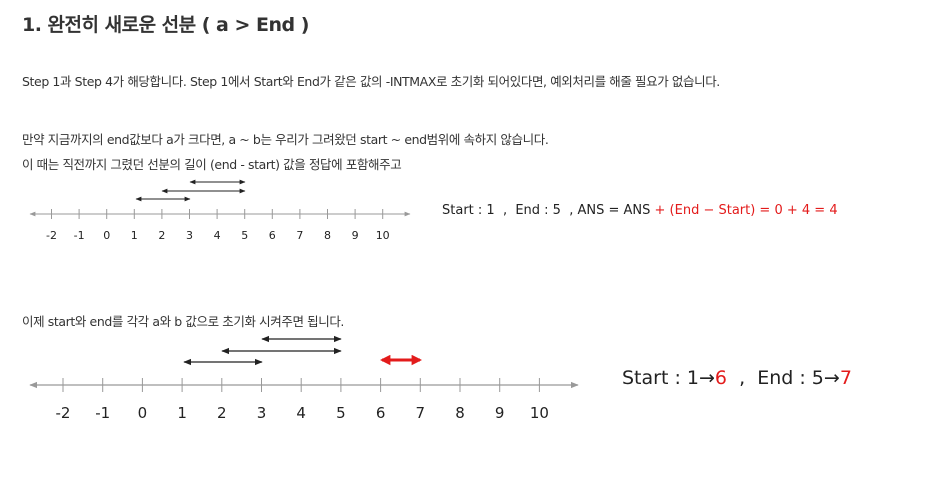 This screenshot has height=503, width=928. I want to click on start-new-value: 6, so click(720, 378).